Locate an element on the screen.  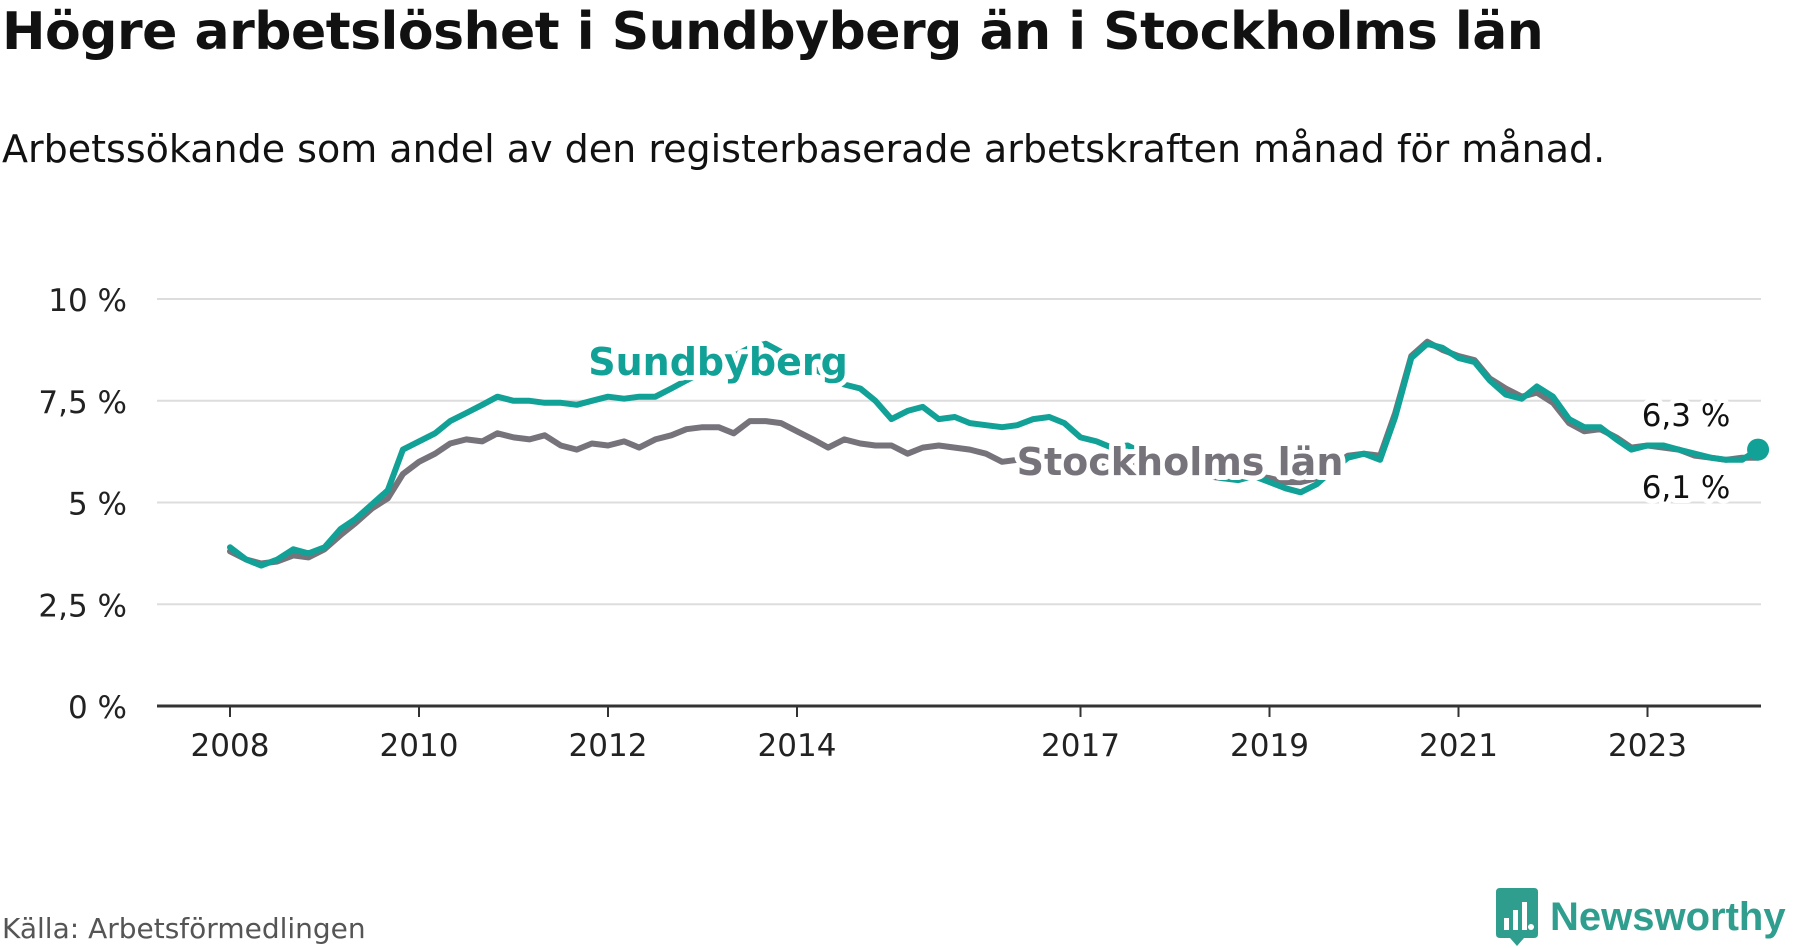
series-labels: Sundbyberg Stockholms län 6,3 % 6,1 % is located at coordinates (1159, 423).